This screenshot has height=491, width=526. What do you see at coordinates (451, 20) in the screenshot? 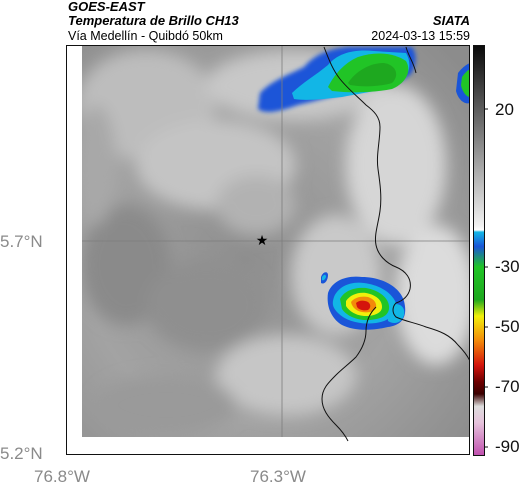
I see `source-label: SIATA` at bounding box center [451, 20].